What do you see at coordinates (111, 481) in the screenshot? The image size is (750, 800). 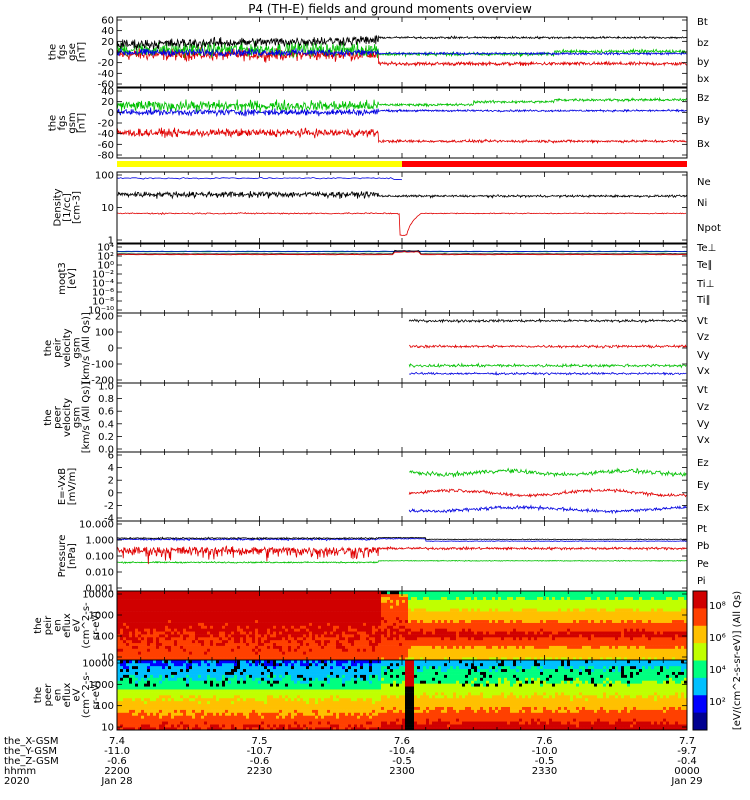 I see `y-tick-label: 2` at bounding box center [111, 481].